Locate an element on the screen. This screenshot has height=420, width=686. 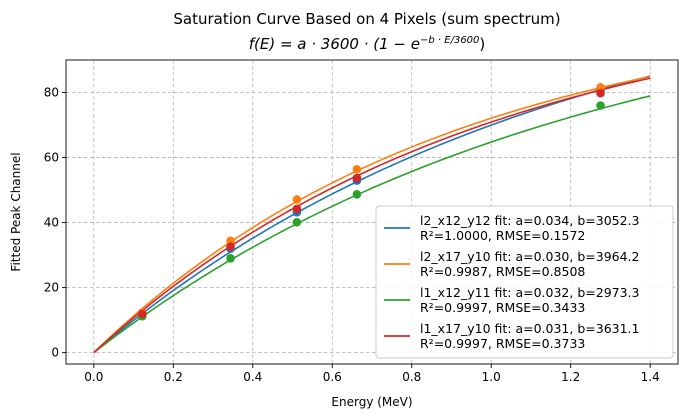
legend-label-line2: R²=1.0000, RMSE=0.1572 is located at coordinates (502, 235).